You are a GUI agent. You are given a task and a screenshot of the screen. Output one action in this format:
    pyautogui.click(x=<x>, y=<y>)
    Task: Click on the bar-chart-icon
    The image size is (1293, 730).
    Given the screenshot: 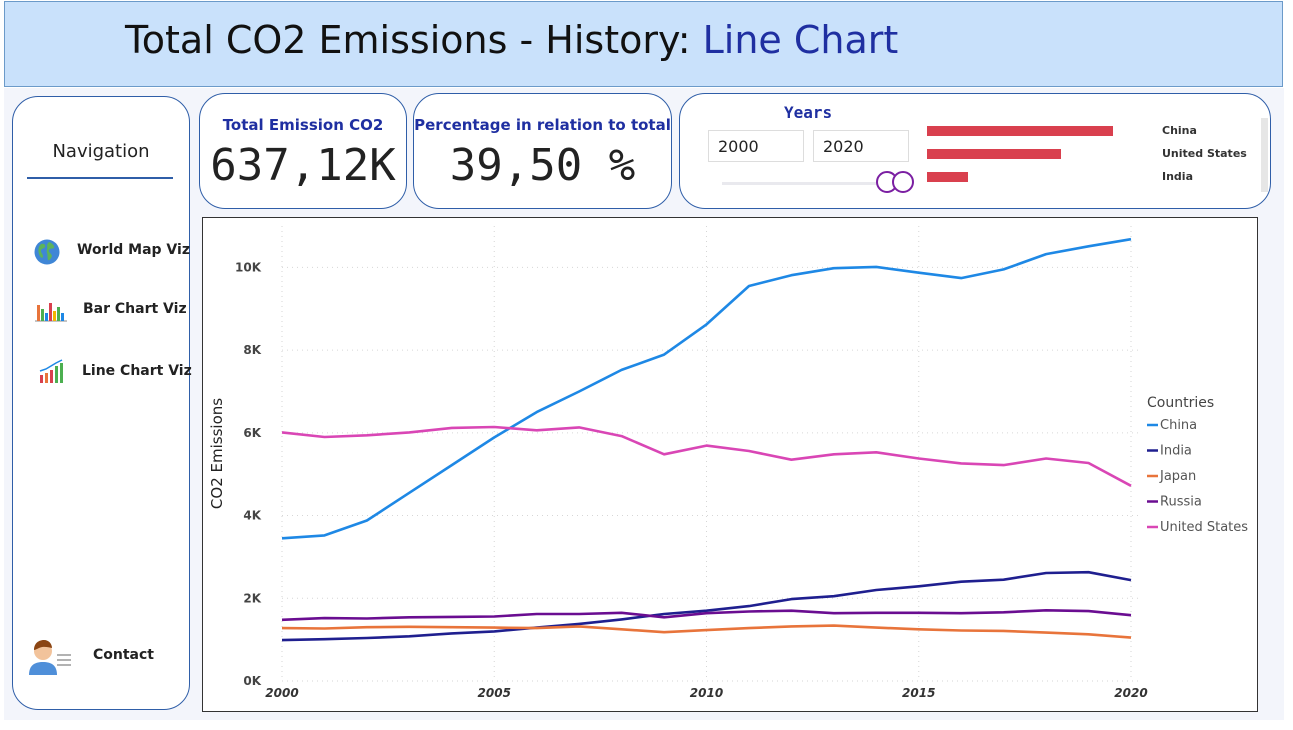 What is the action you would take?
    pyautogui.click(x=50, y=310)
    